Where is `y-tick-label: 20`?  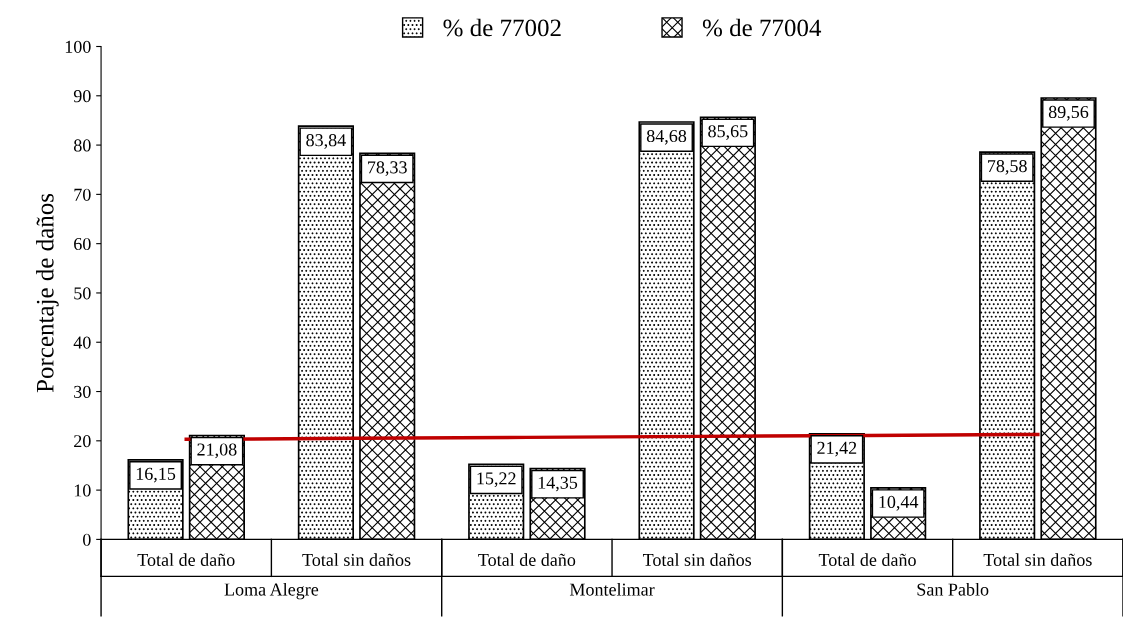
y-tick-label: 20 is located at coordinates (82, 441).